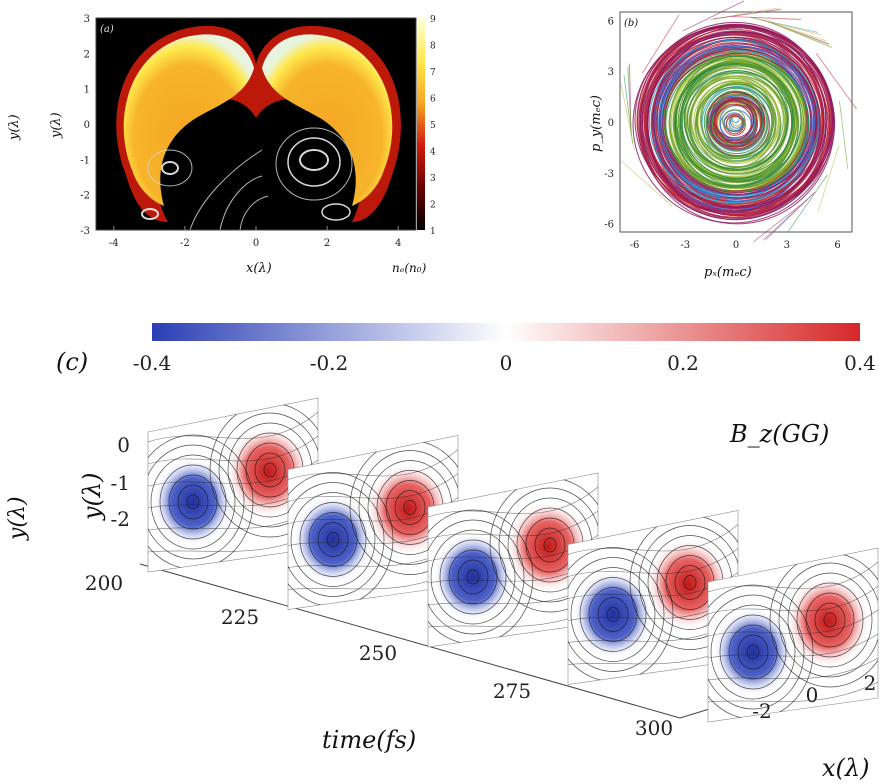 This screenshot has height=784, width=890. I want to click on panel-a-cbar-label: nₑ(n₀), so click(409, 268).